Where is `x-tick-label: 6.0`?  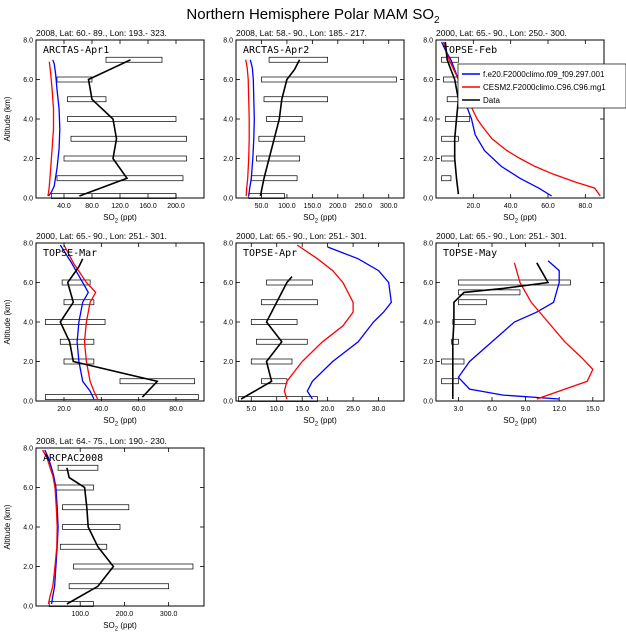
x-tick-label: 6.0 is located at coordinates (492, 409).